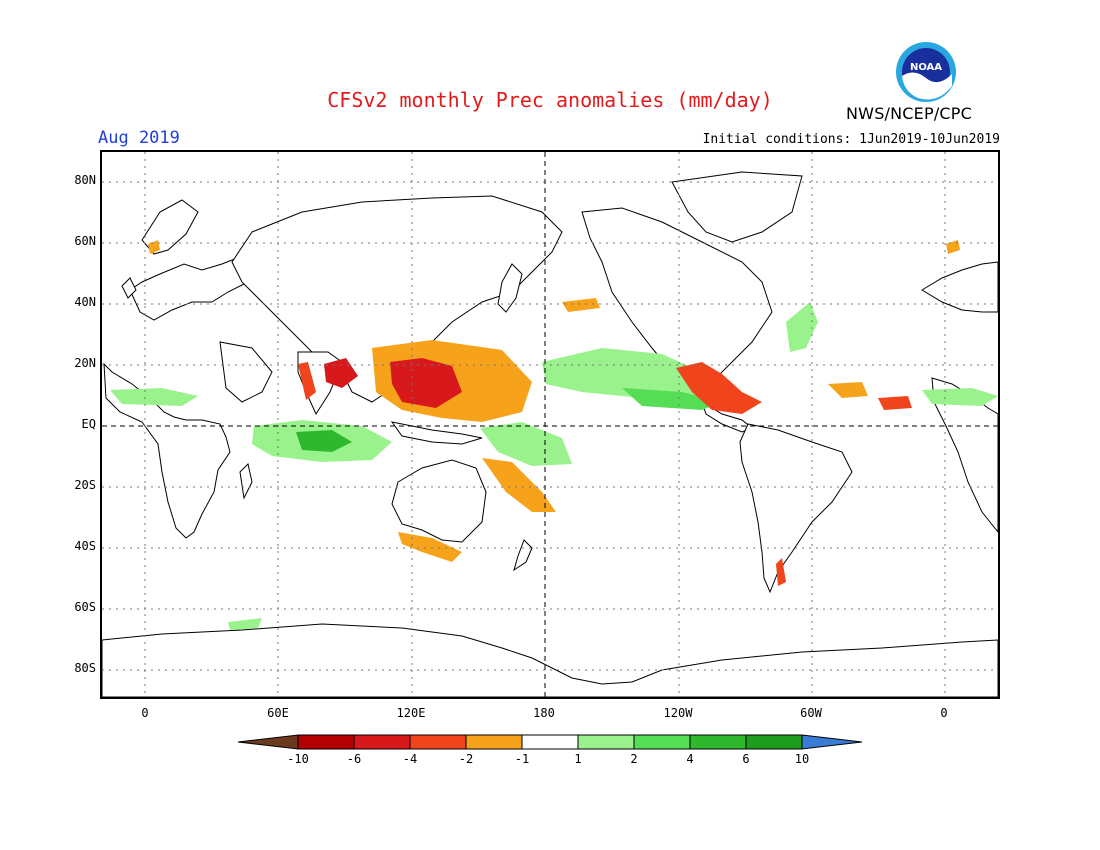  I want to click on anomaly-dry-atlantic, so click(848, 390).